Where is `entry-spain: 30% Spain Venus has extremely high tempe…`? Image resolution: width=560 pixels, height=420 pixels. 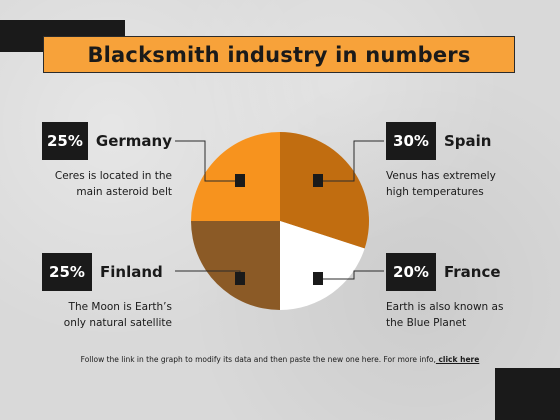
entry-spain: 30% Spain Venus has extremely high tempe… is located at coordinates (461, 161).